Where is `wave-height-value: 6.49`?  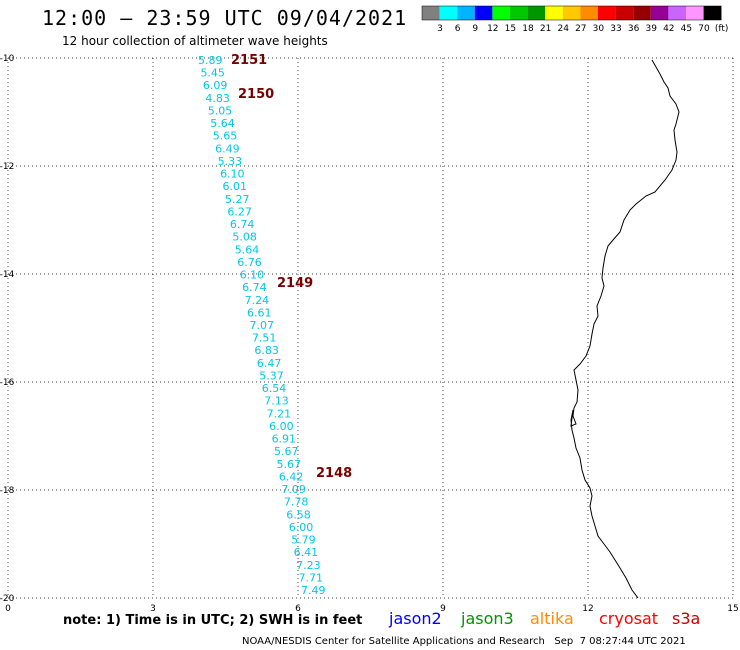
wave-height-value: 6.49 is located at coordinates (227, 148).